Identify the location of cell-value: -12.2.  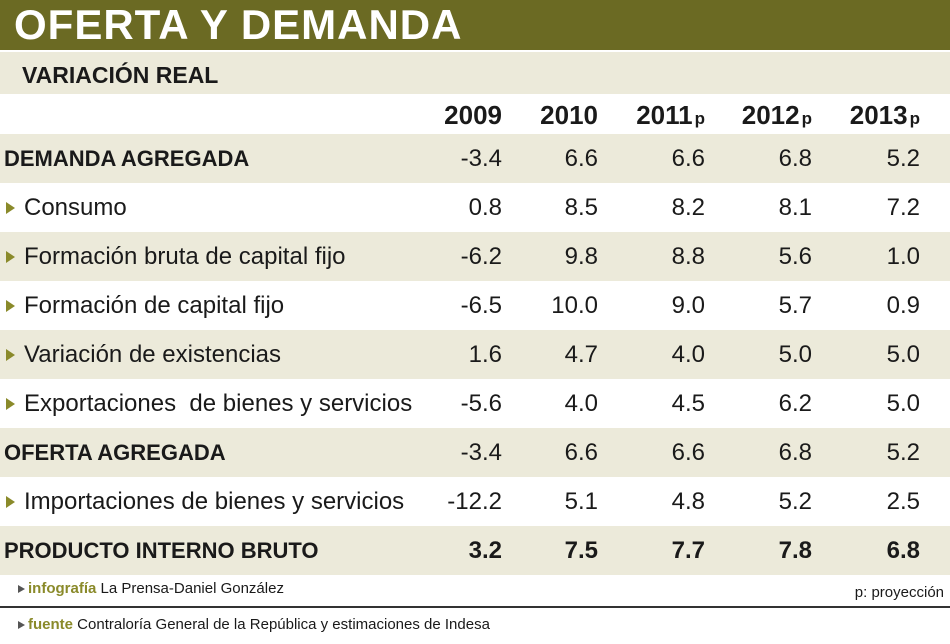
(474, 501).